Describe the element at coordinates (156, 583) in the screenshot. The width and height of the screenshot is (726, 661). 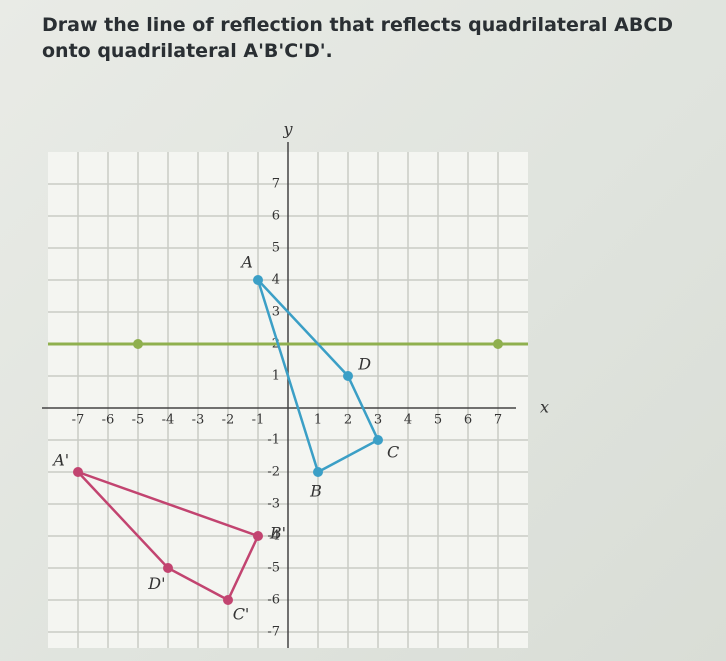
I see `vertex-label: D'` at that location.